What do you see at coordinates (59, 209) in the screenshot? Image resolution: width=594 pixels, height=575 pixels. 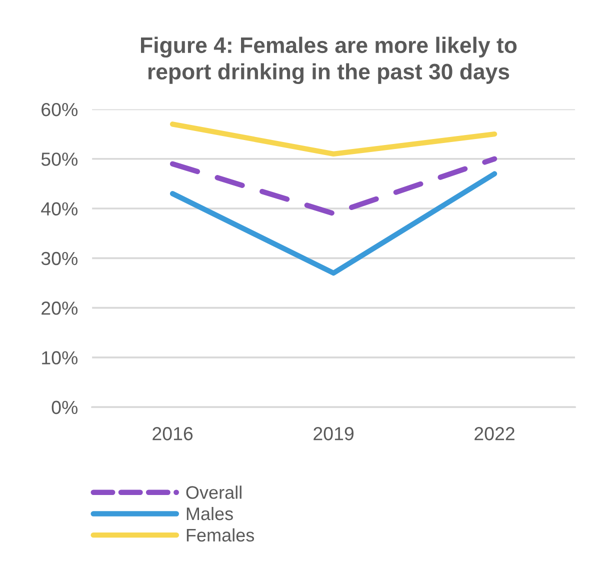 I see `y-tick-label: 40%` at bounding box center [59, 209].